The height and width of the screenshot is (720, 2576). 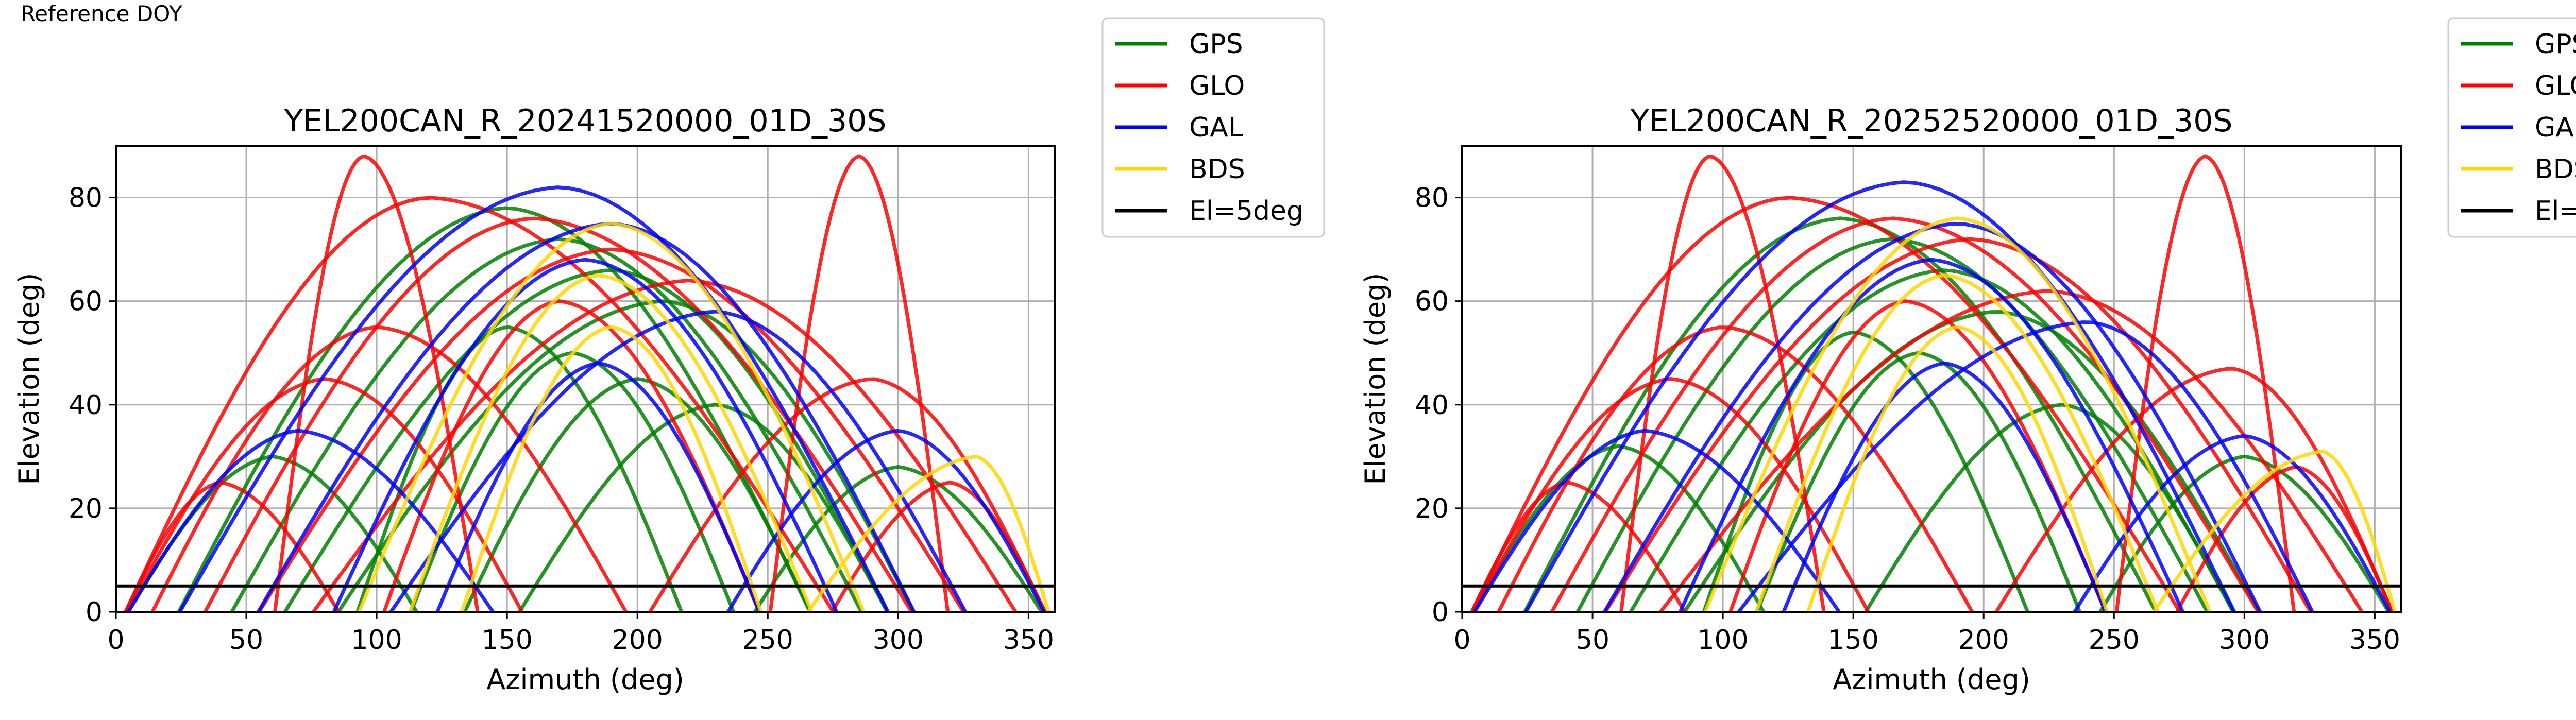 What do you see at coordinates (101, 13) in the screenshot?
I see `page-label: Reference DOY` at bounding box center [101, 13].